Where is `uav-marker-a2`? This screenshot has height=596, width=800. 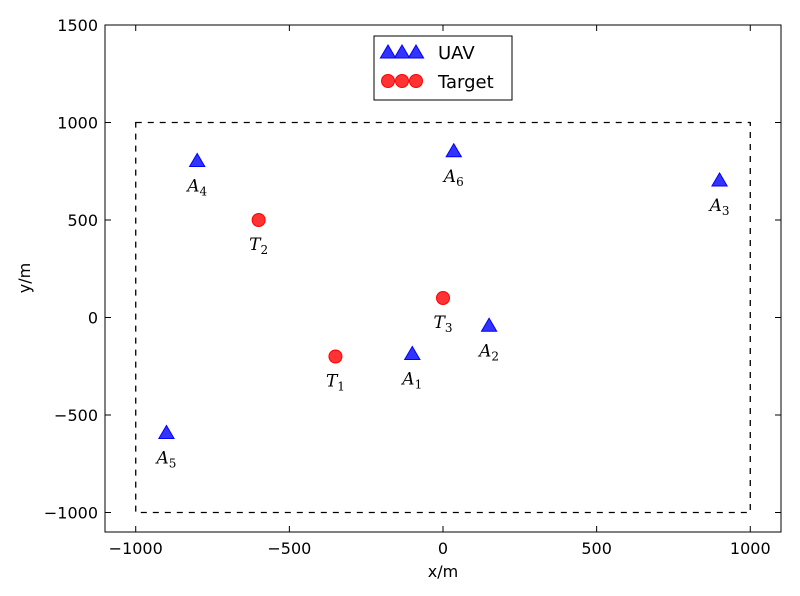 uav-marker-a2 is located at coordinates (489, 324).